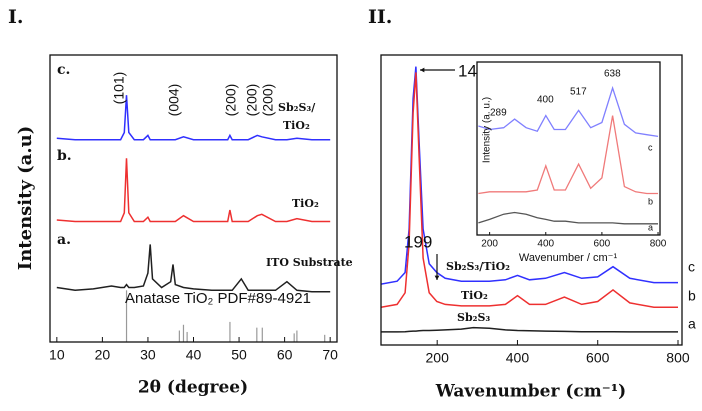 This screenshot has height=411, width=702. Describe the element at coordinates (578, 92) in the screenshot. I see `annotation: 517` at that location.